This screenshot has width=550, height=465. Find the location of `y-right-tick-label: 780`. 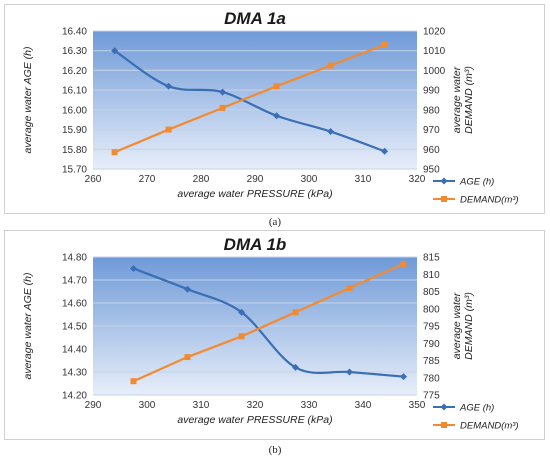

y-right-tick-label: 780 is located at coordinates (431, 378).